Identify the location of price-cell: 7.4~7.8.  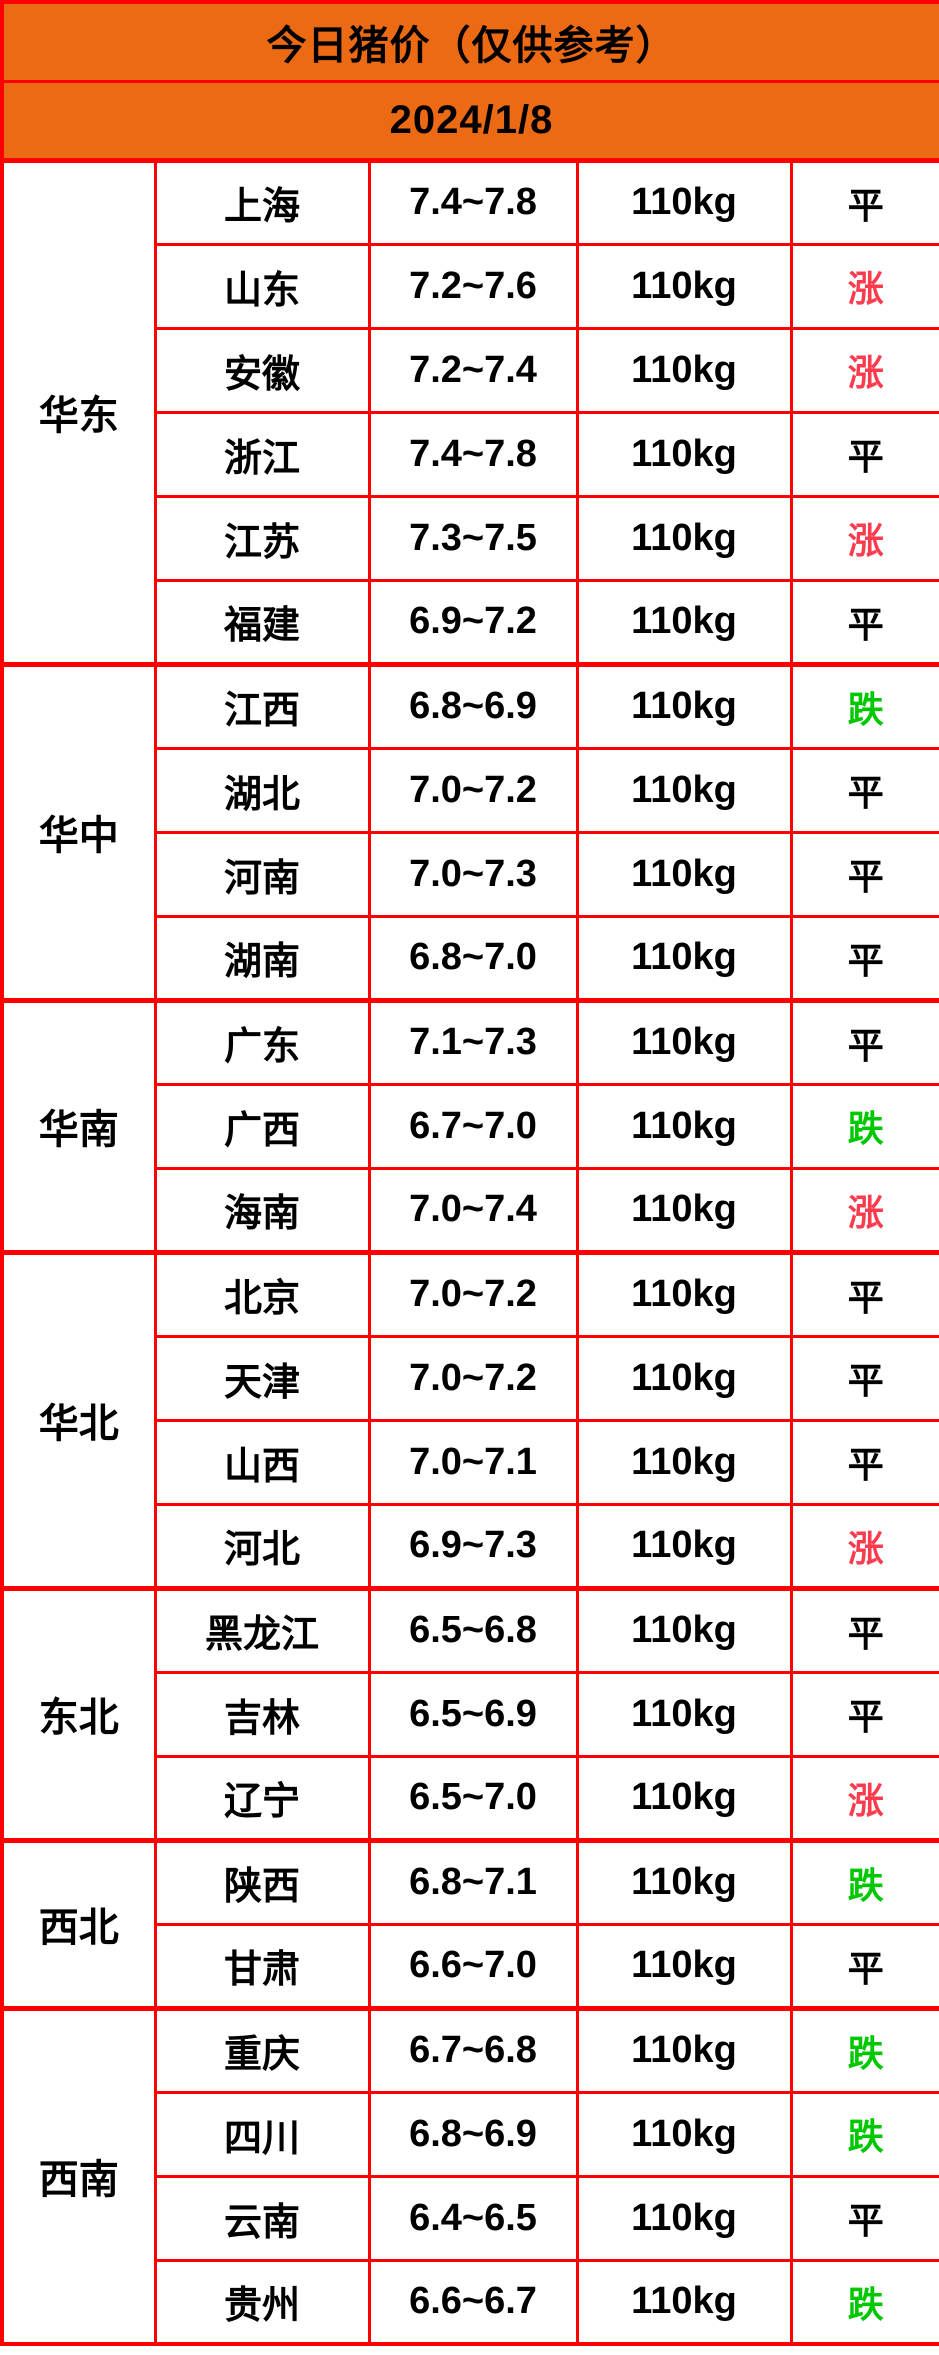
(473, 201).